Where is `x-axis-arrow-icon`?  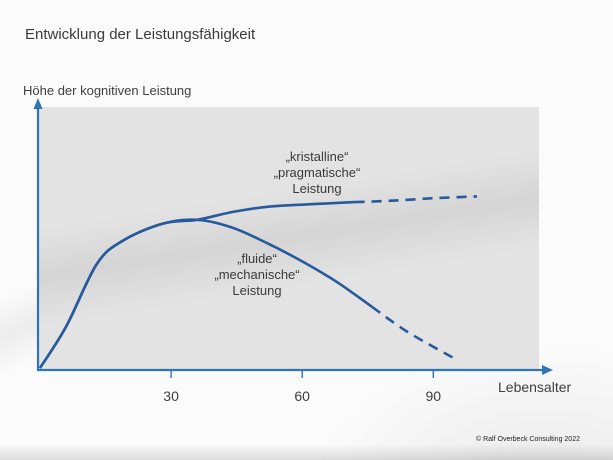
x-axis-arrow-icon is located at coordinates (547, 370).